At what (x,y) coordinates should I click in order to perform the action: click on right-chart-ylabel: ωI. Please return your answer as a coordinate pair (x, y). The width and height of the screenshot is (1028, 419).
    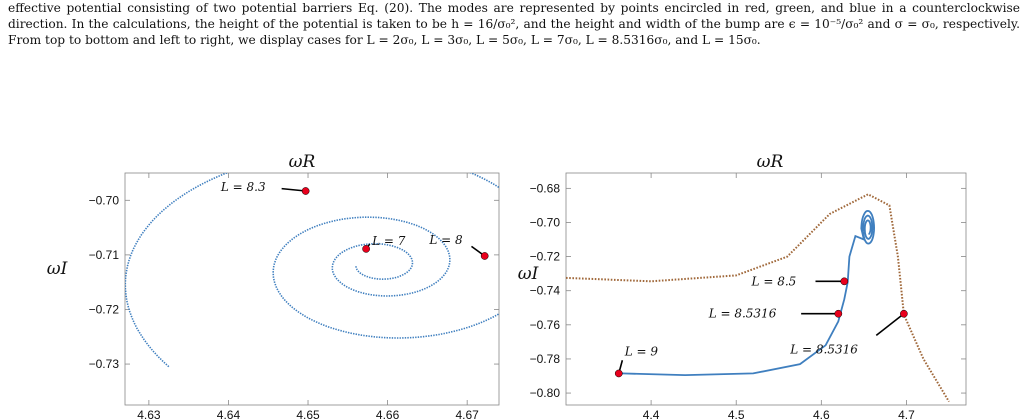
    Looking at the image, I should click on (528, 274).